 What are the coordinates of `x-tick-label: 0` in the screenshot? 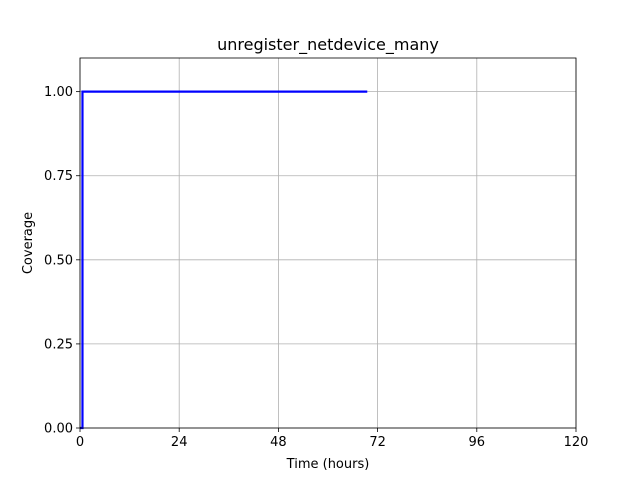 It's located at (80, 442).